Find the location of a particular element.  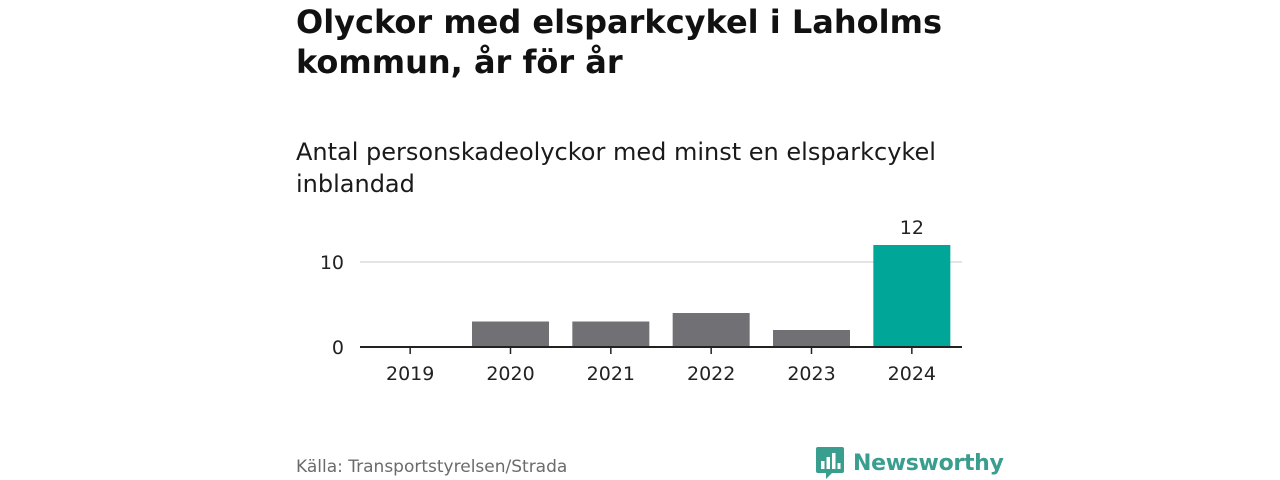

bar-2023 is located at coordinates (811, 338).